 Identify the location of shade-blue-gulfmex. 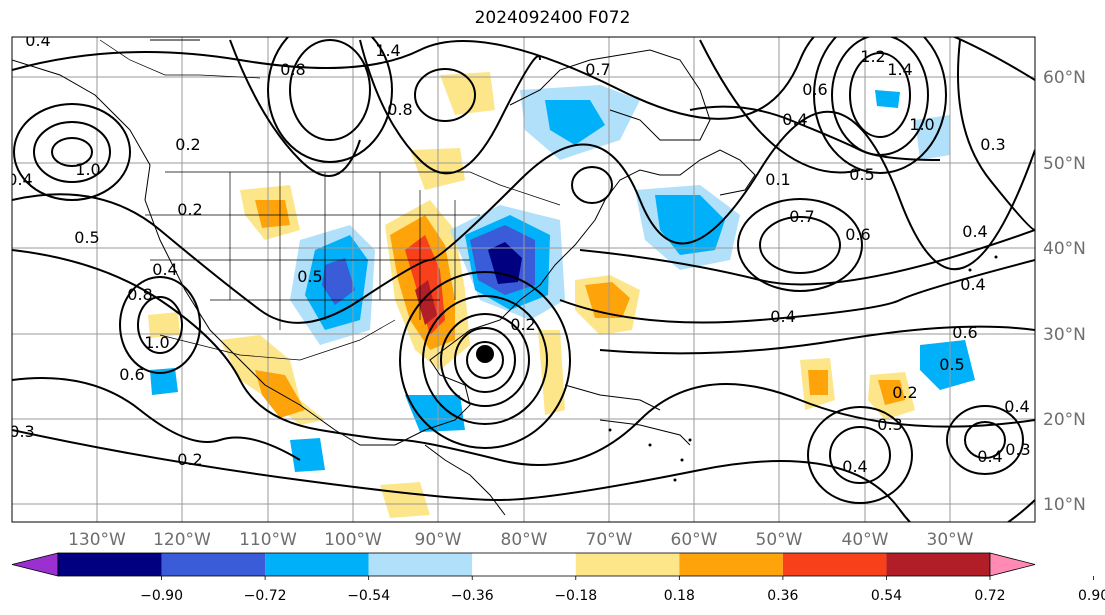
(435, 413).